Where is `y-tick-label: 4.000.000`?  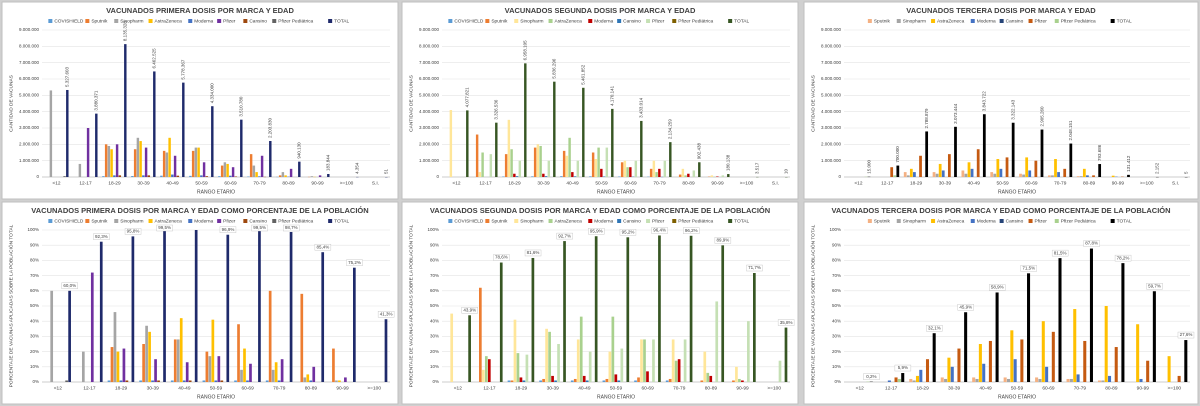
y-tick-label: 4.000.000 is located at coordinates (429, 111).